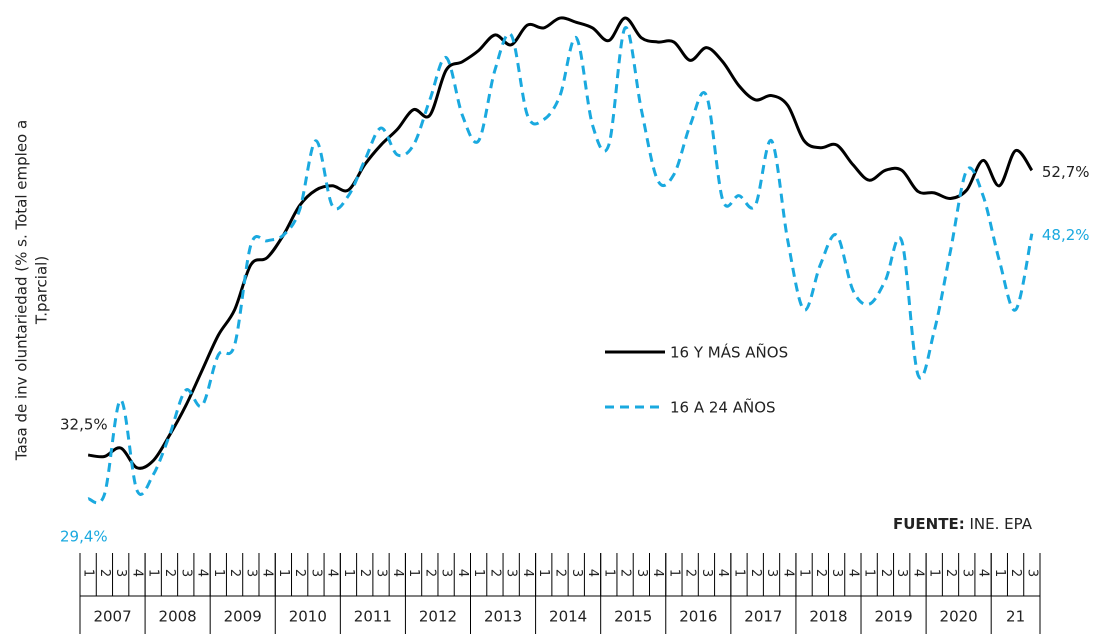  I want to click on data-label: 32,5%, so click(84, 425).